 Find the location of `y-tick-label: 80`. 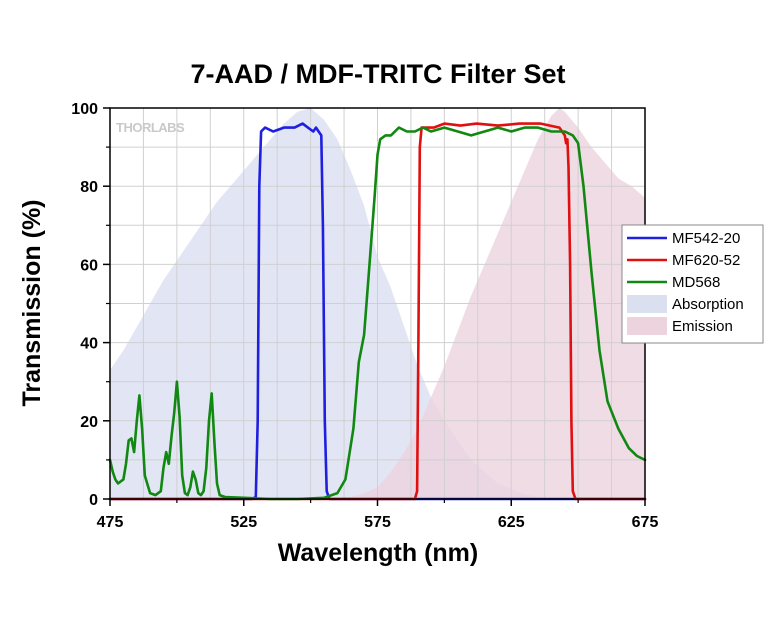

y-tick-label: 80 is located at coordinates (89, 187).